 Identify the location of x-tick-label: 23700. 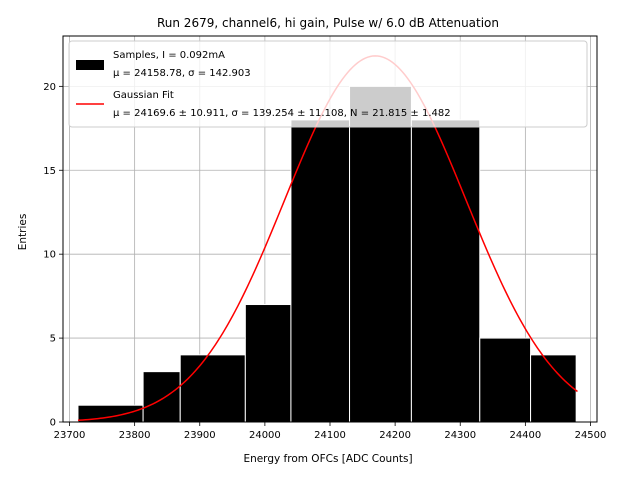
(70, 435).